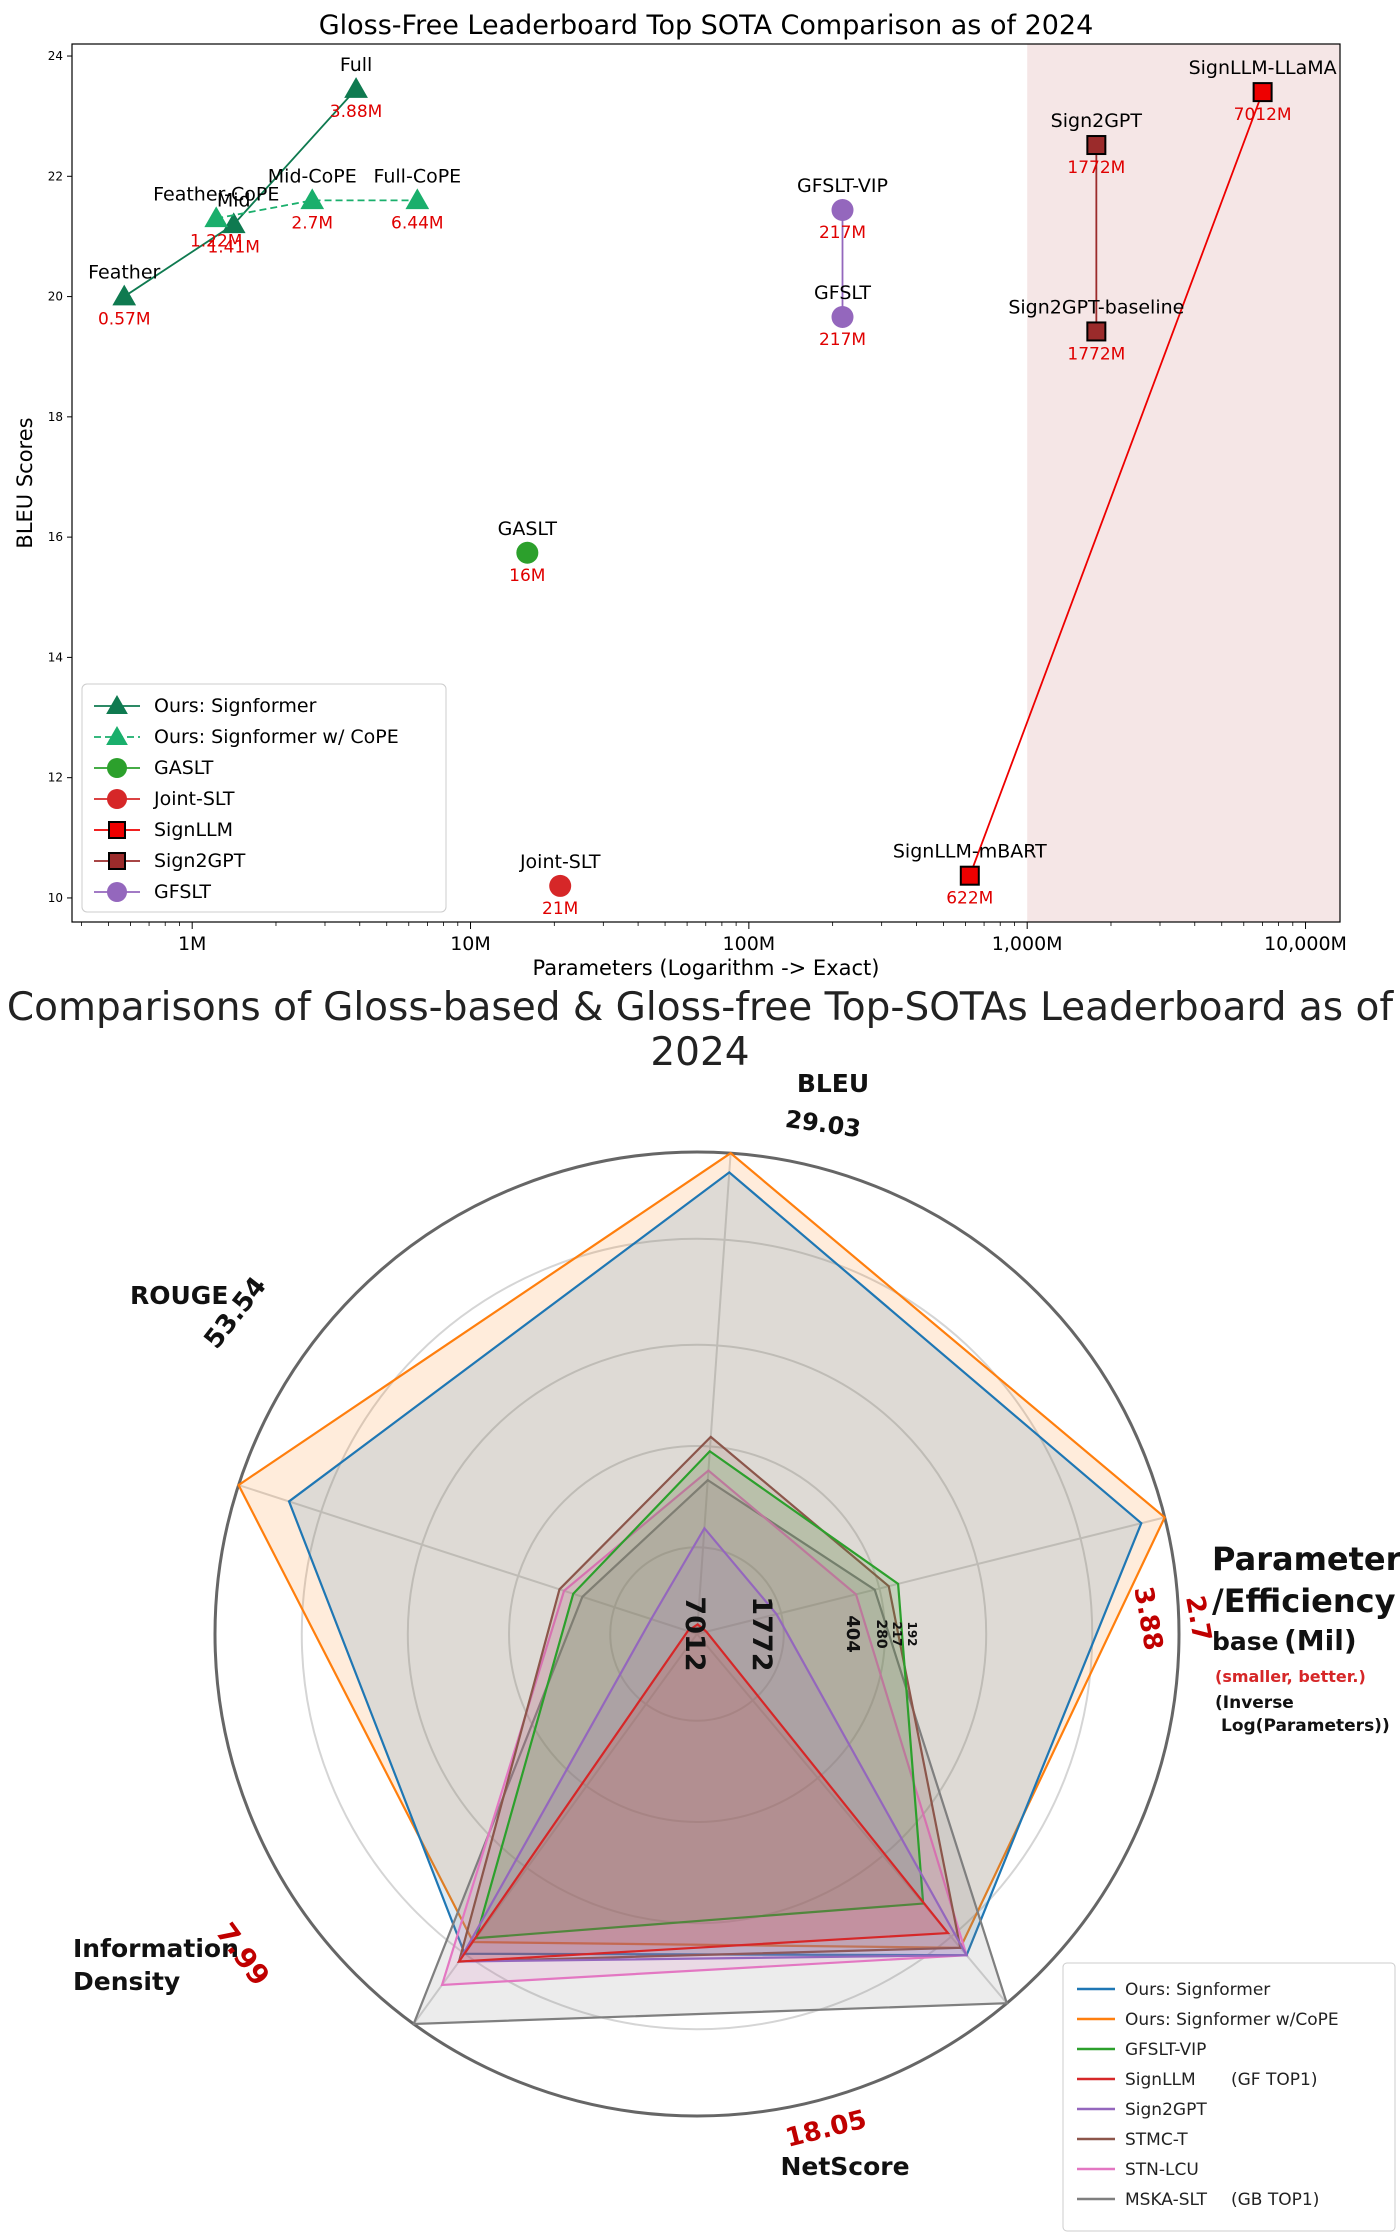 This screenshot has width=1400, height=2233. I want to click on y-tick-label: 18, so click(55, 417).